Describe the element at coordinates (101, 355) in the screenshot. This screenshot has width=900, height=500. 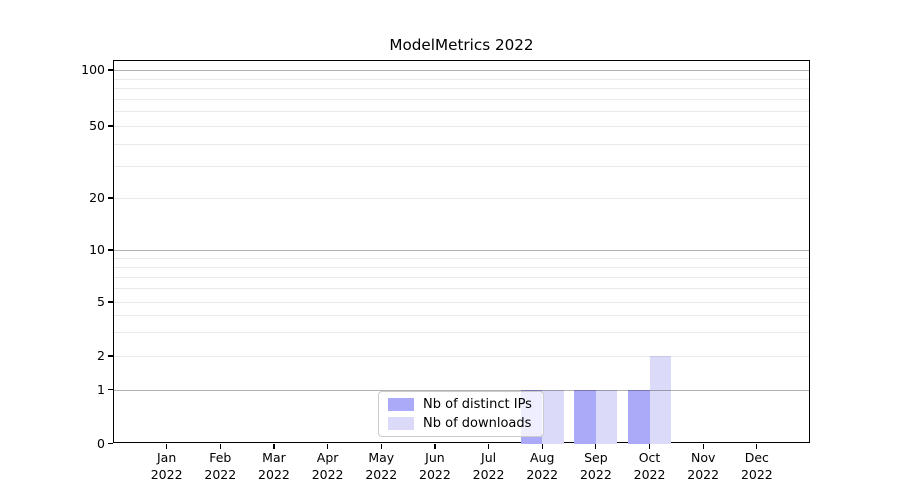
I see `y-tick-label-2: 2` at that location.